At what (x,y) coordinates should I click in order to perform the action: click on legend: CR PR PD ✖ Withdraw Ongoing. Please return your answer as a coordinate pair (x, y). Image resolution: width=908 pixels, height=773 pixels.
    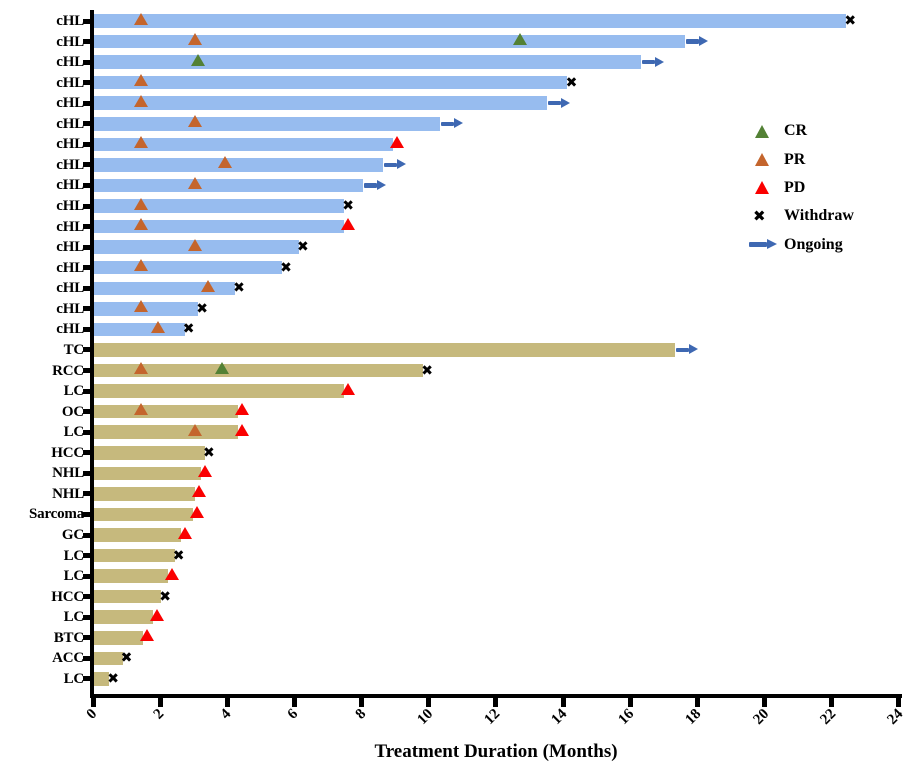
    Looking at the image, I should click on (798, 188).